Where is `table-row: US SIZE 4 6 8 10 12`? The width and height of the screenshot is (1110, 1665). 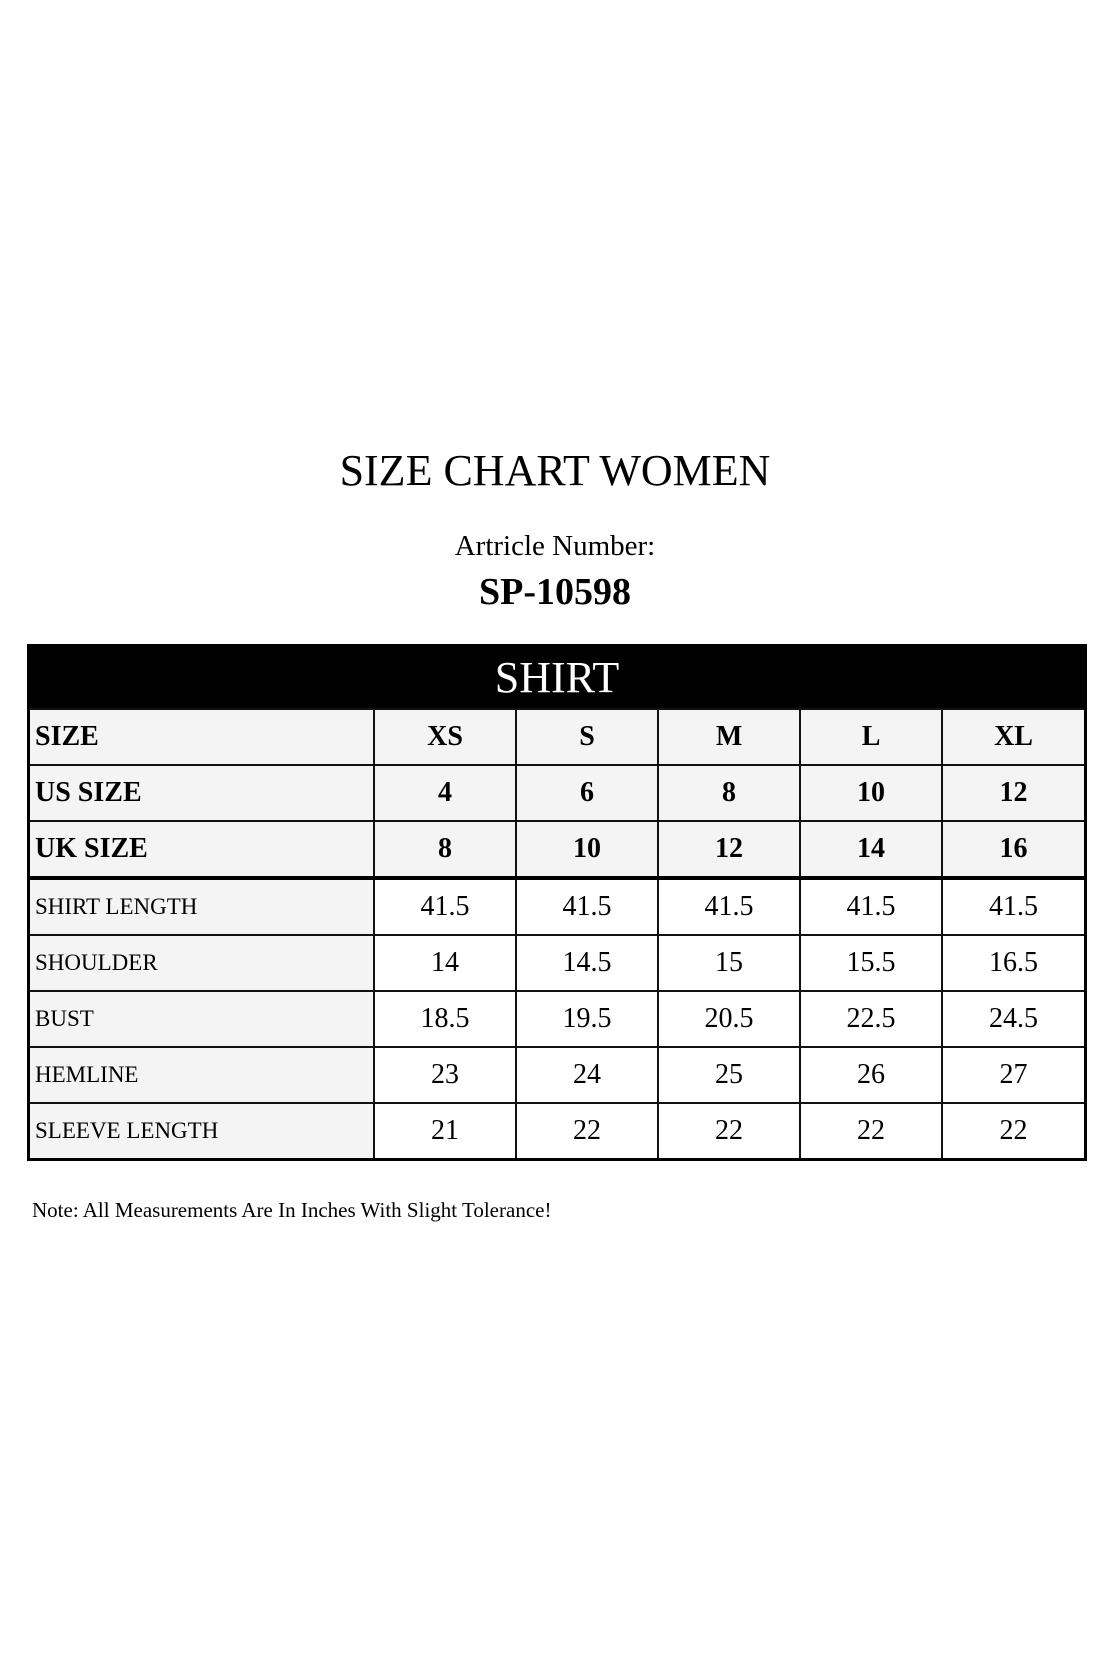 table-row: US SIZE 4 6 8 10 12 is located at coordinates (557, 793).